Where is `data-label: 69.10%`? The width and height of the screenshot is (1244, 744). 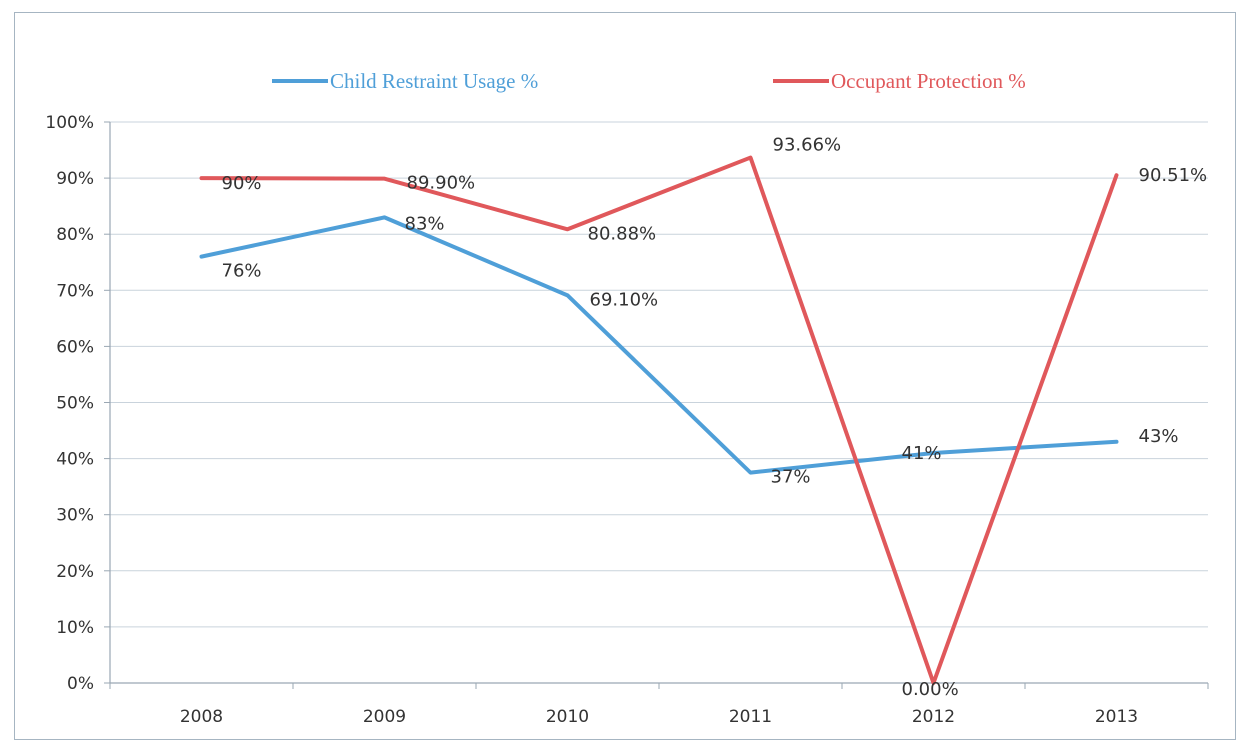
data-label: 69.10% is located at coordinates (624, 299).